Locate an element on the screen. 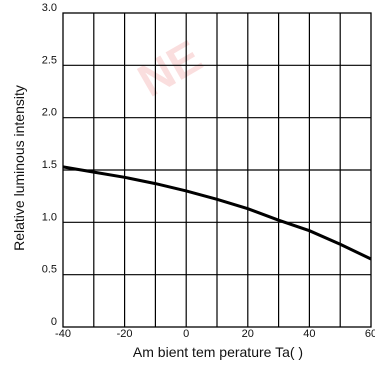 This screenshot has width=375, height=365. x-tick-label: -40 is located at coordinates (63, 334).